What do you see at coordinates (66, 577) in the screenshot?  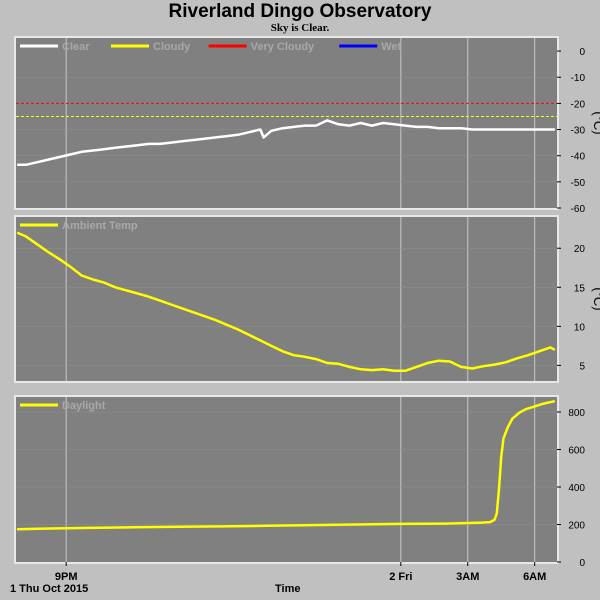 I see `x-tick-label: 9PM` at bounding box center [66, 577].